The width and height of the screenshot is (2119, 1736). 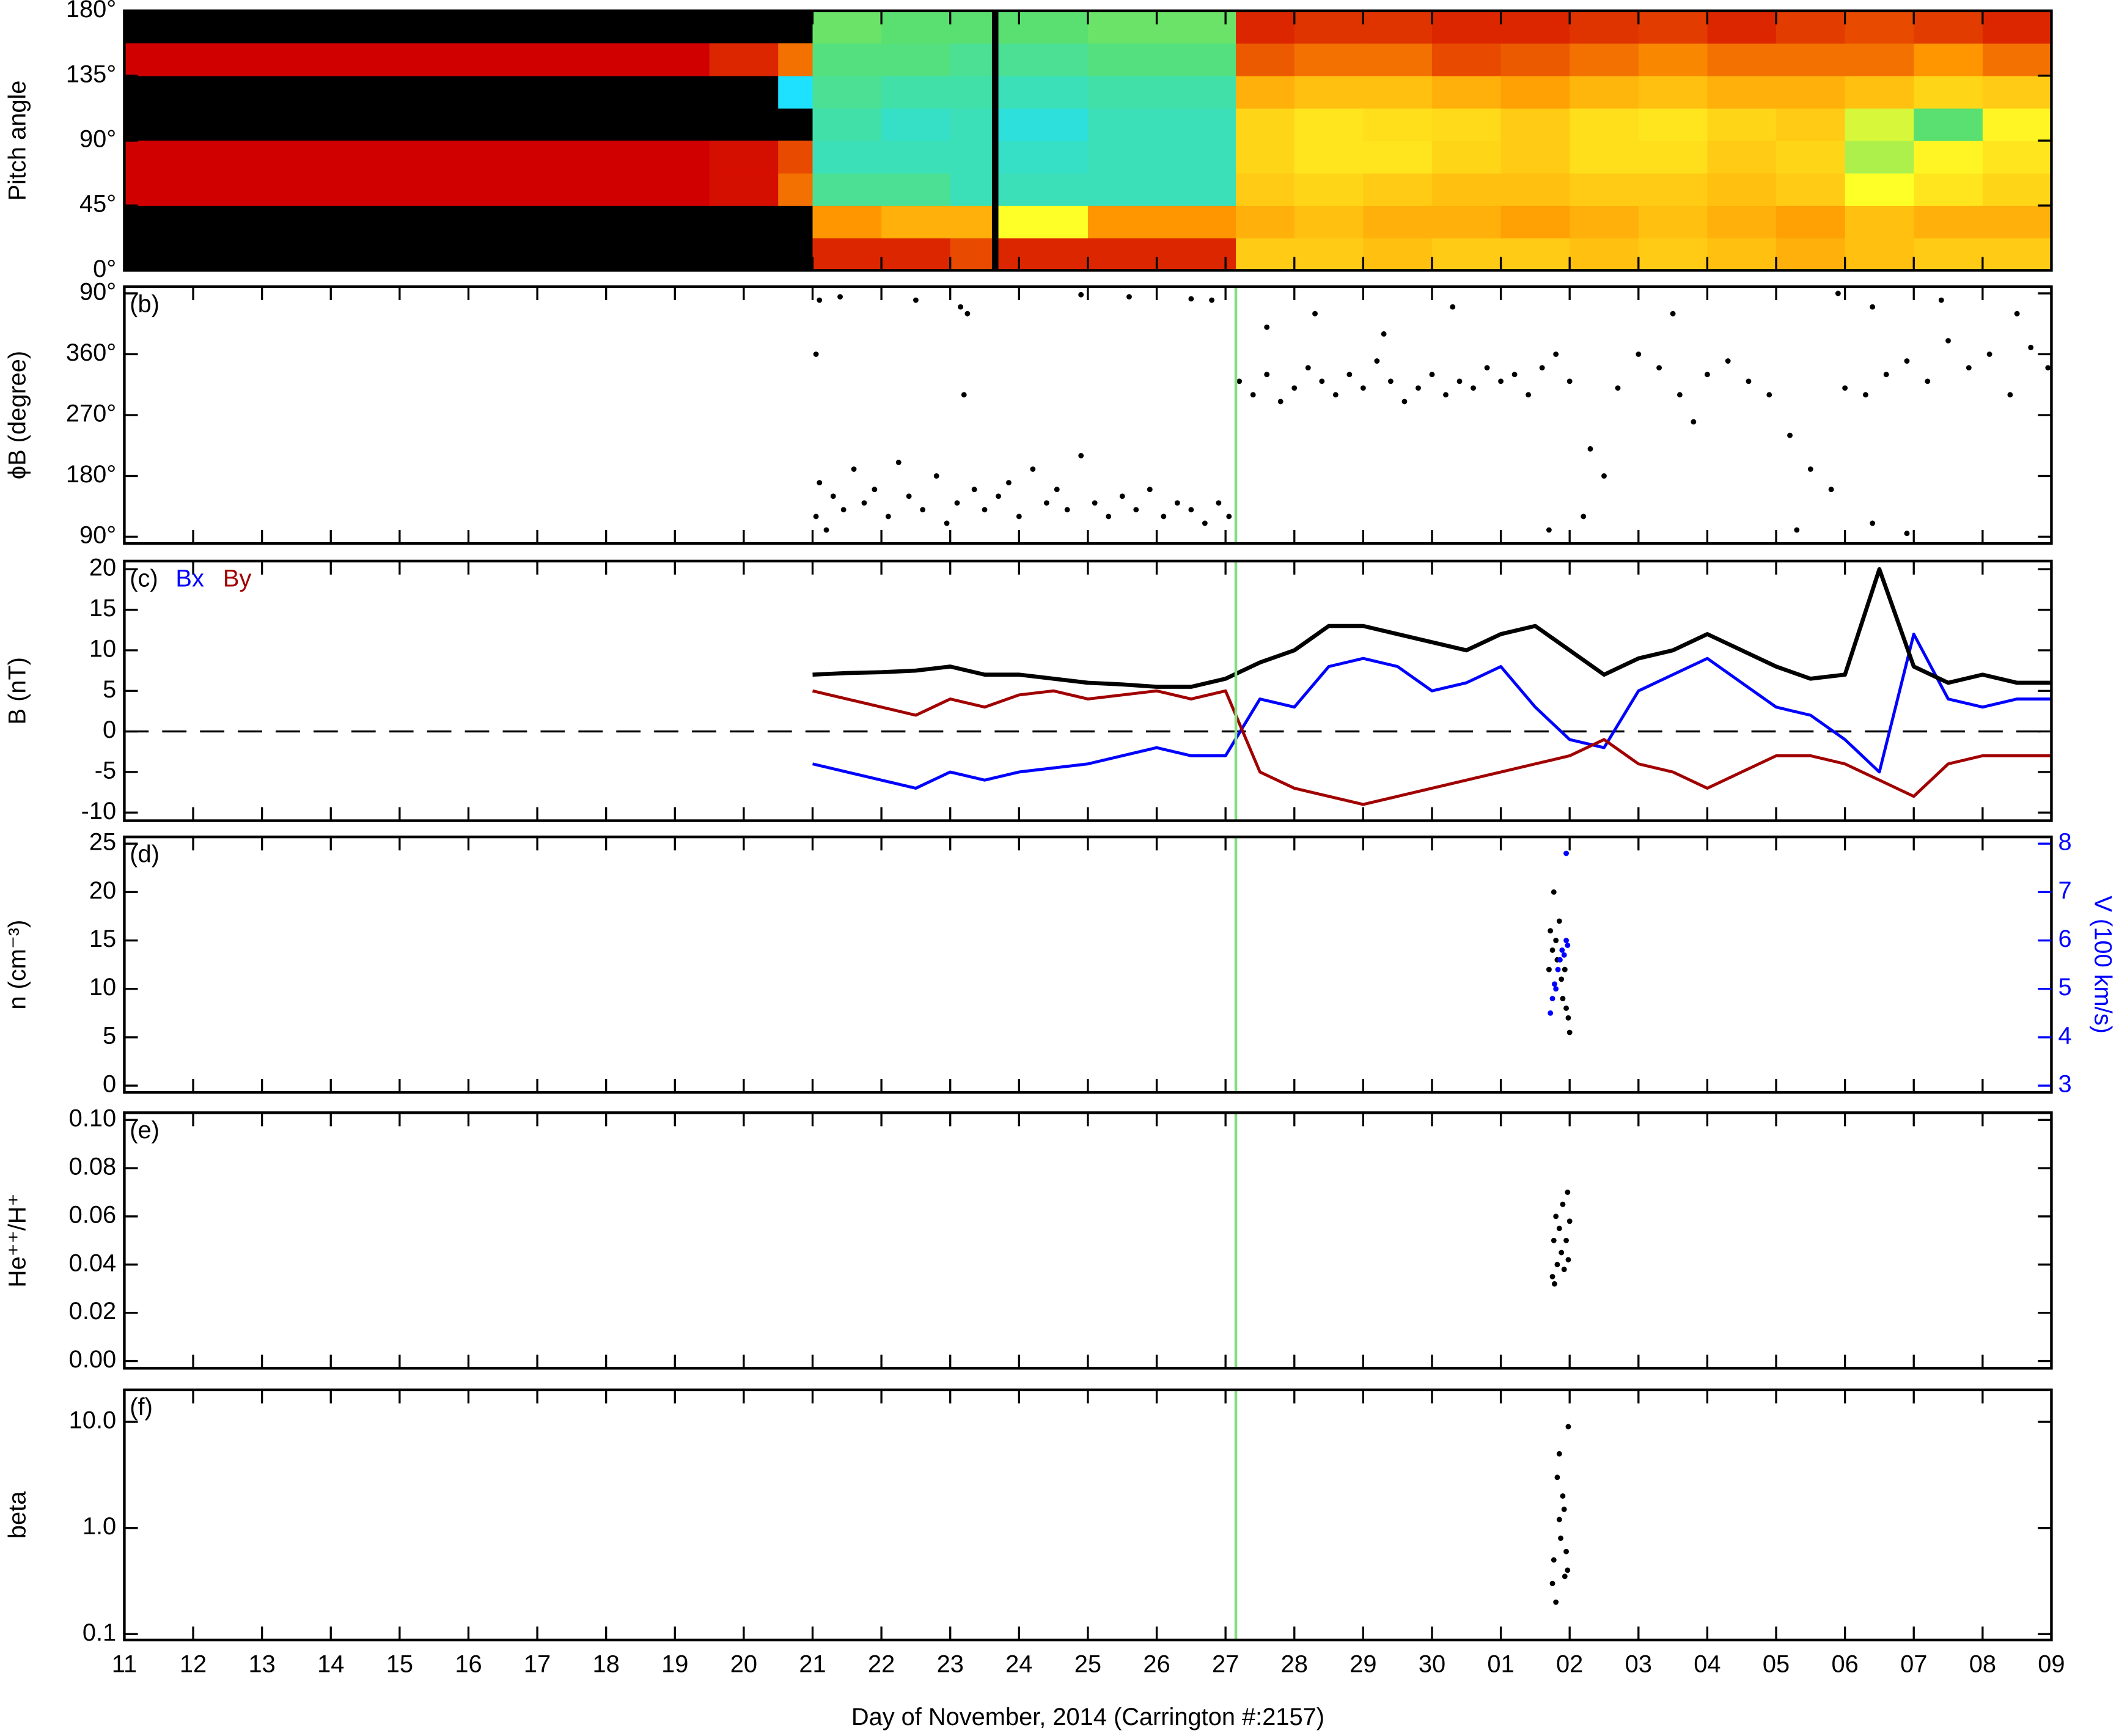 What do you see at coordinates (262, 1663) in the screenshot?
I see `x-tick-label: 13` at bounding box center [262, 1663].